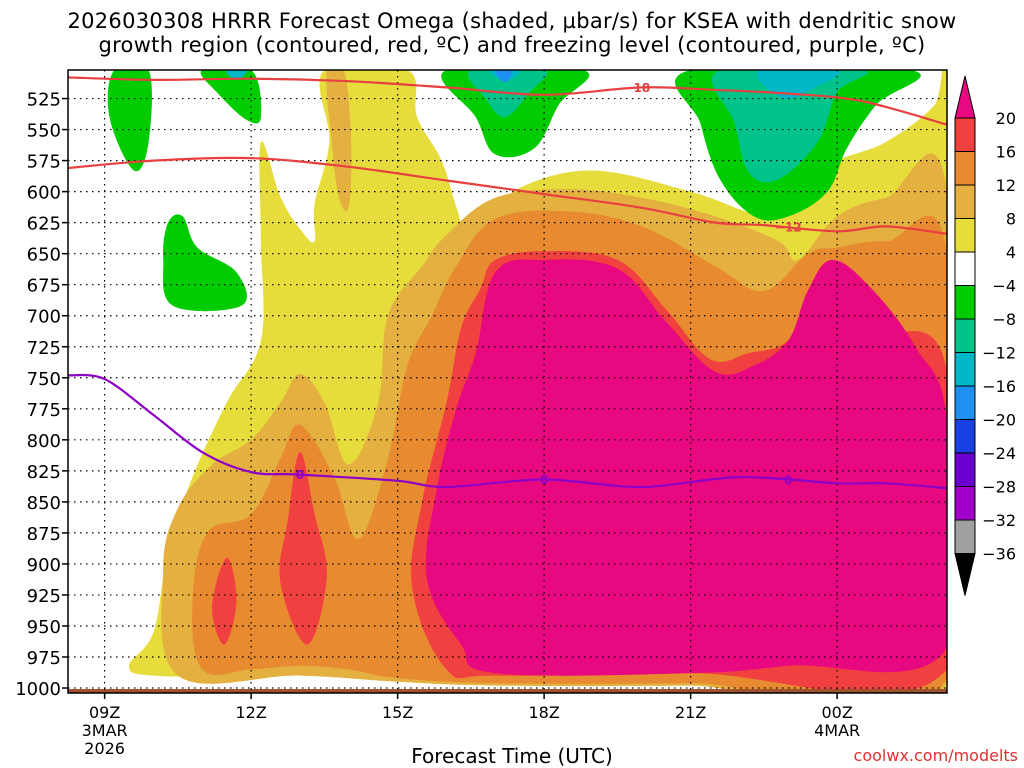 The width and height of the screenshot is (1024, 768). What do you see at coordinates (204, 263) in the screenshot?
I see `negative-omega-4-8-b` at bounding box center [204, 263].